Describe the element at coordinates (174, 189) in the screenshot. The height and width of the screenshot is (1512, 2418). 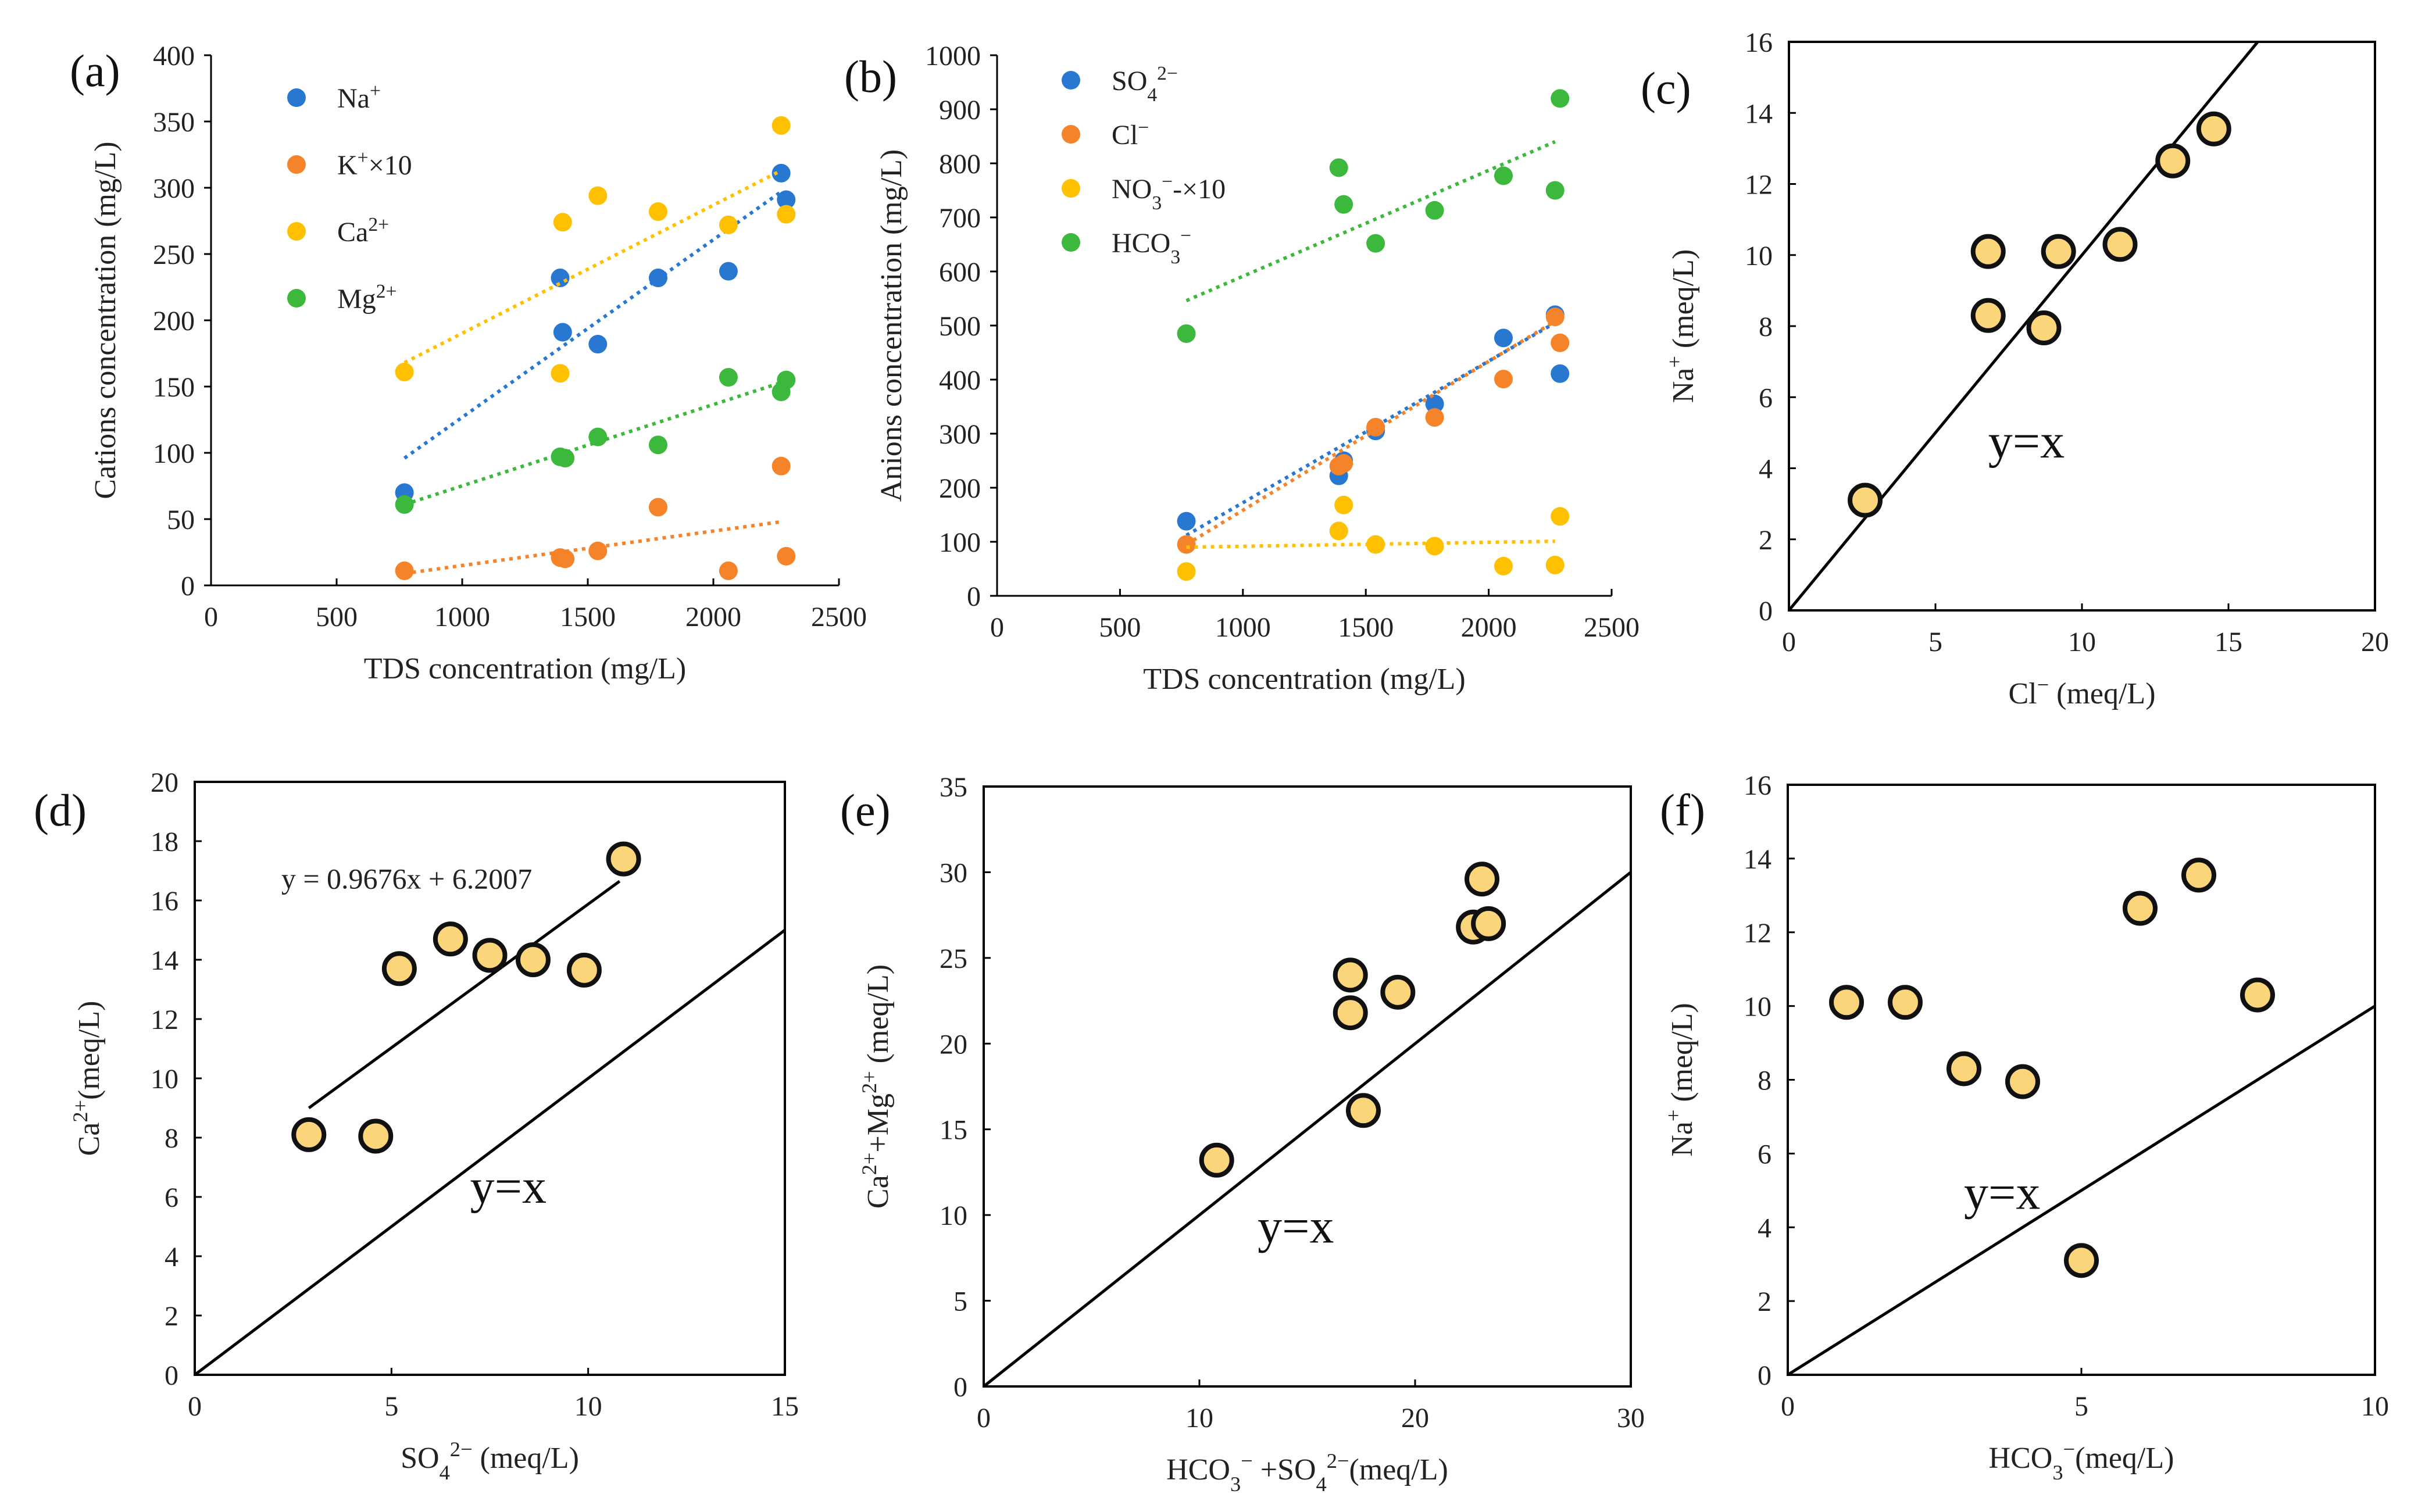
I see `y-tick-label: 300` at that location.